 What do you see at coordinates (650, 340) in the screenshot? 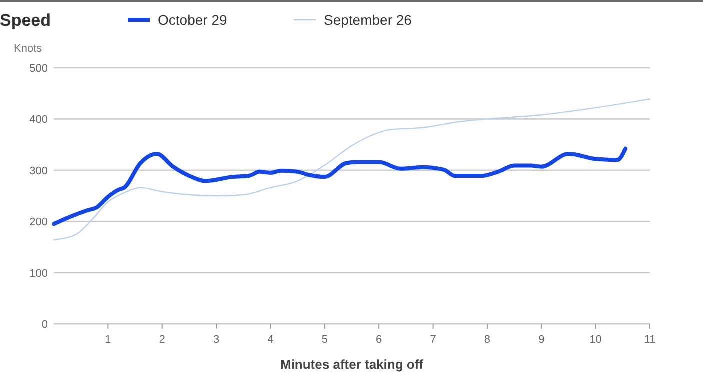
I see `x-tick-label: 11` at bounding box center [650, 340].